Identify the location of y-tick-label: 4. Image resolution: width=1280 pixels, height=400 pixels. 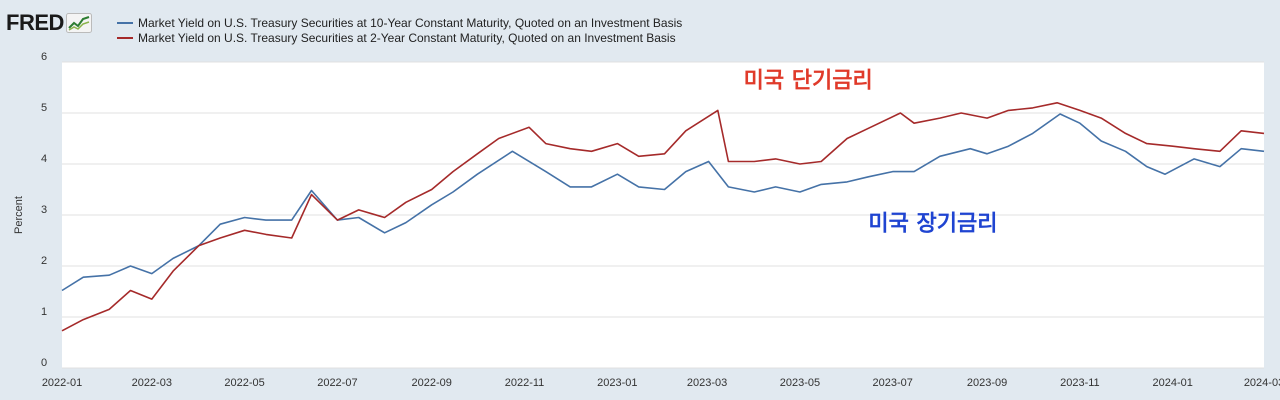
(44, 159).